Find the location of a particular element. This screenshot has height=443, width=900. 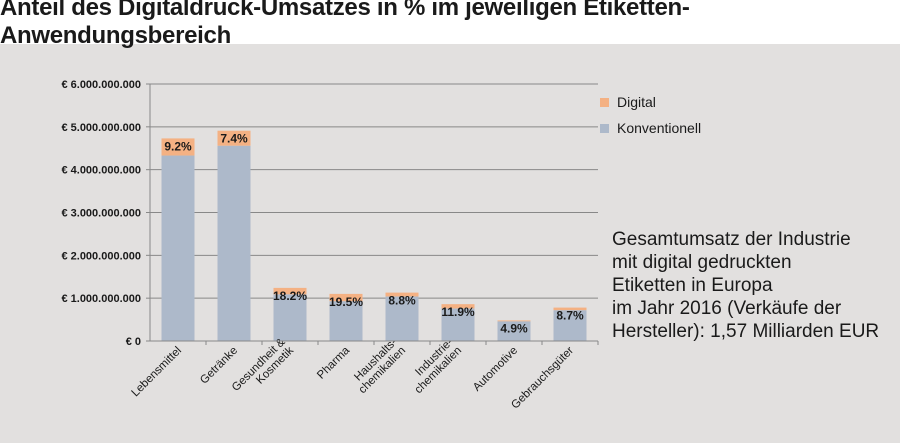

x-category-label: Haushalts-chemikalien is located at coordinates (378, 366).